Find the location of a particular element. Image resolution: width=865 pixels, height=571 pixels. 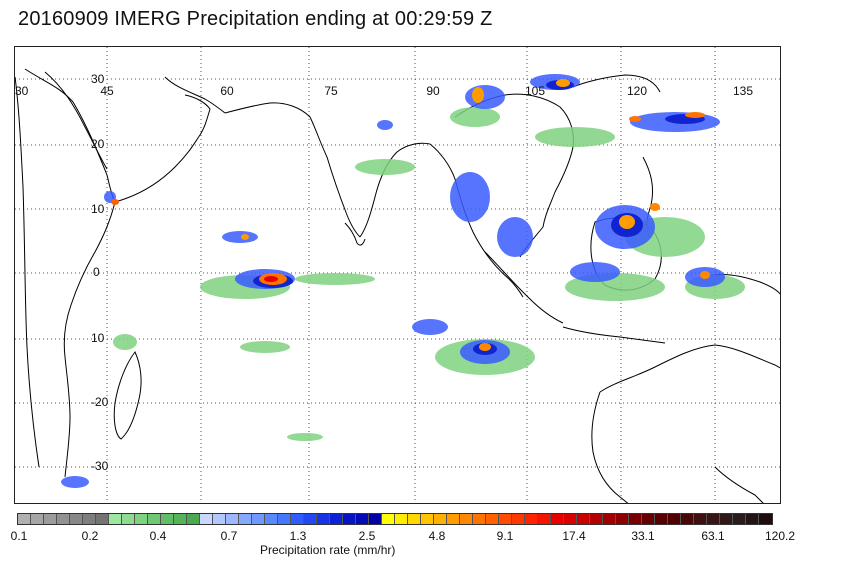

lon-label-30: 30 is located at coordinates (22, 91).